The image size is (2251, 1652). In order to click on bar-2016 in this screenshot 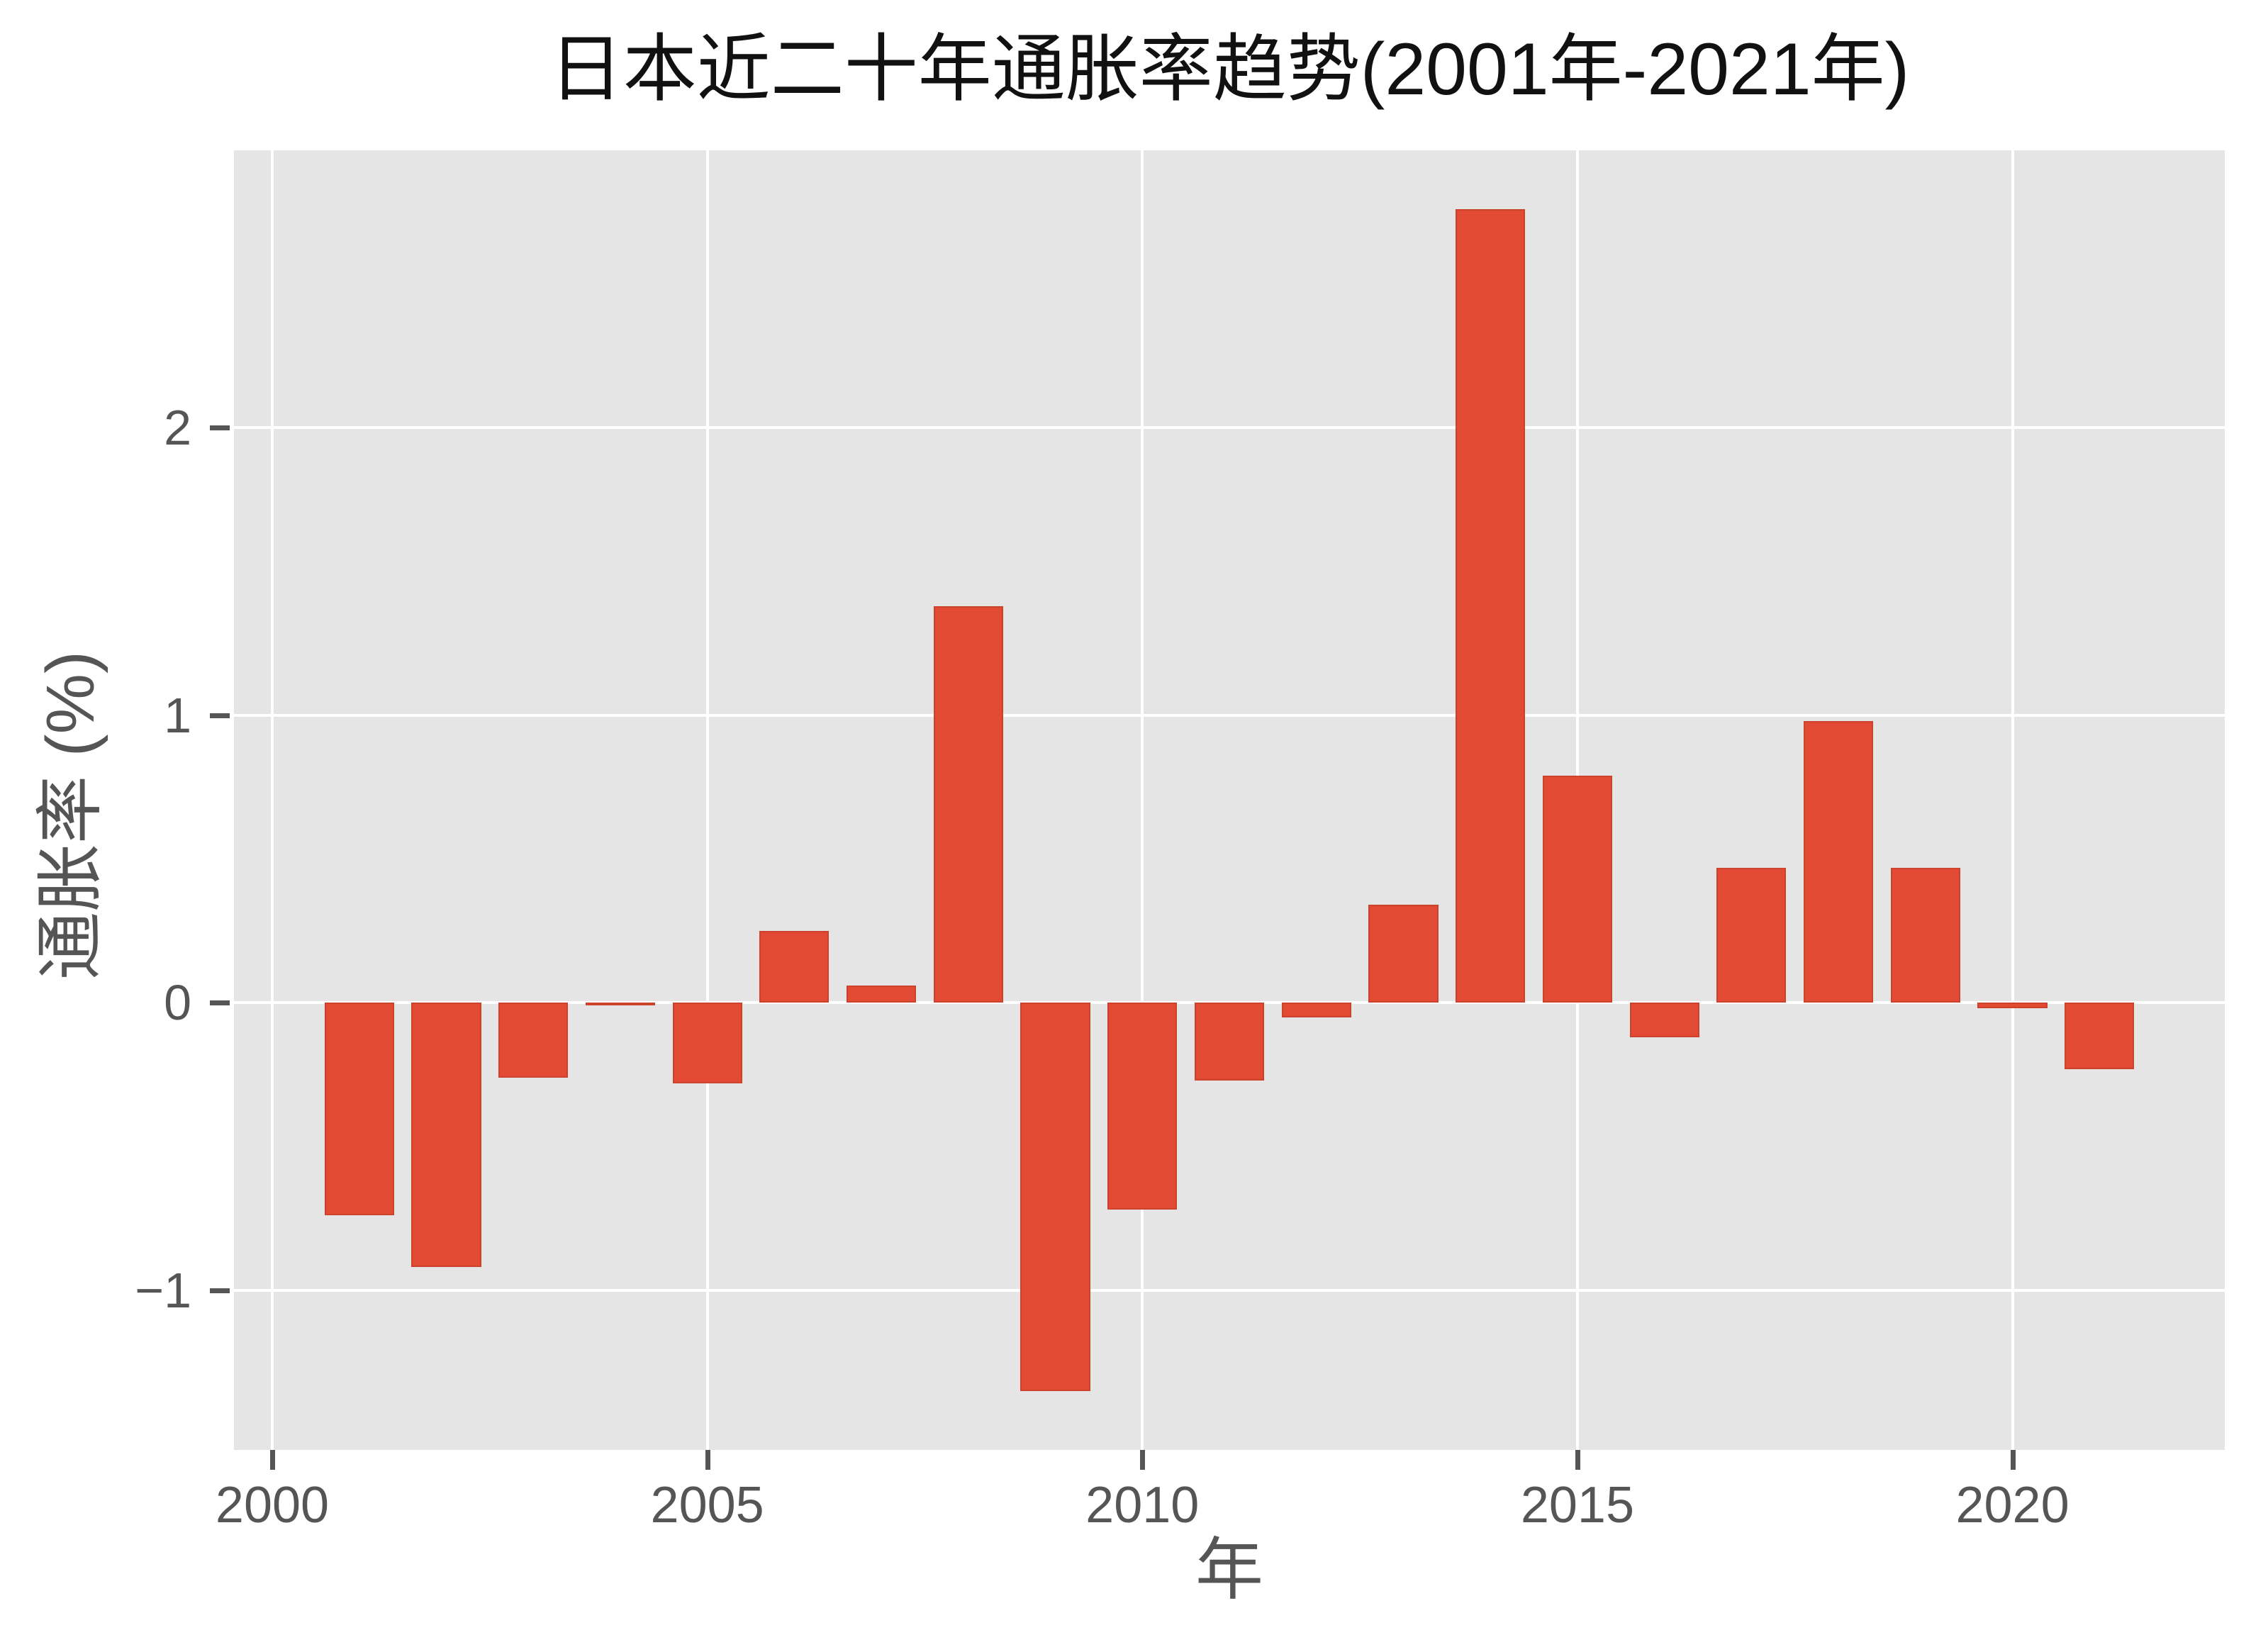, I will do `click(1664, 1020)`.